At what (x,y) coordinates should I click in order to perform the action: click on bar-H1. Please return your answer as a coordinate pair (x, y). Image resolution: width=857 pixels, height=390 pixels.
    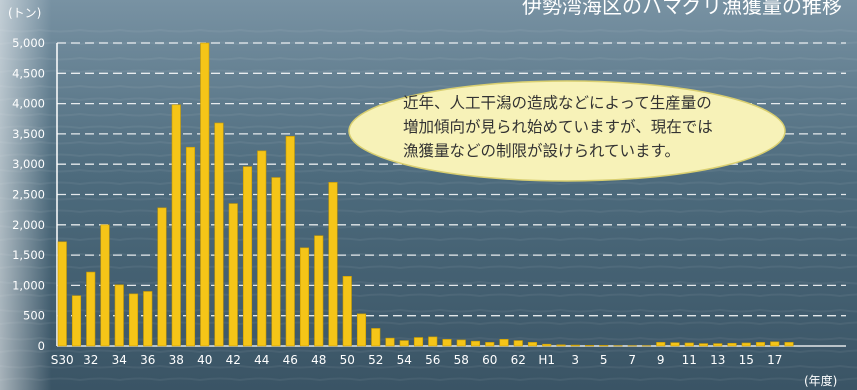
    Looking at the image, I should click on (547, 345).